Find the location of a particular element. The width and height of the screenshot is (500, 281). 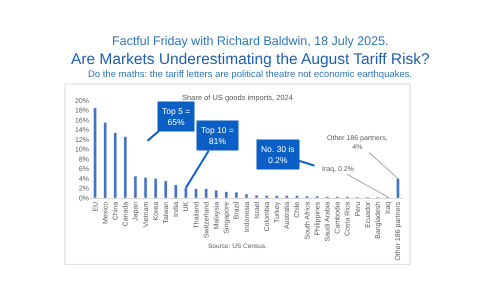

annotation: Top 5 = 65% is located at coordinates (176, 117).